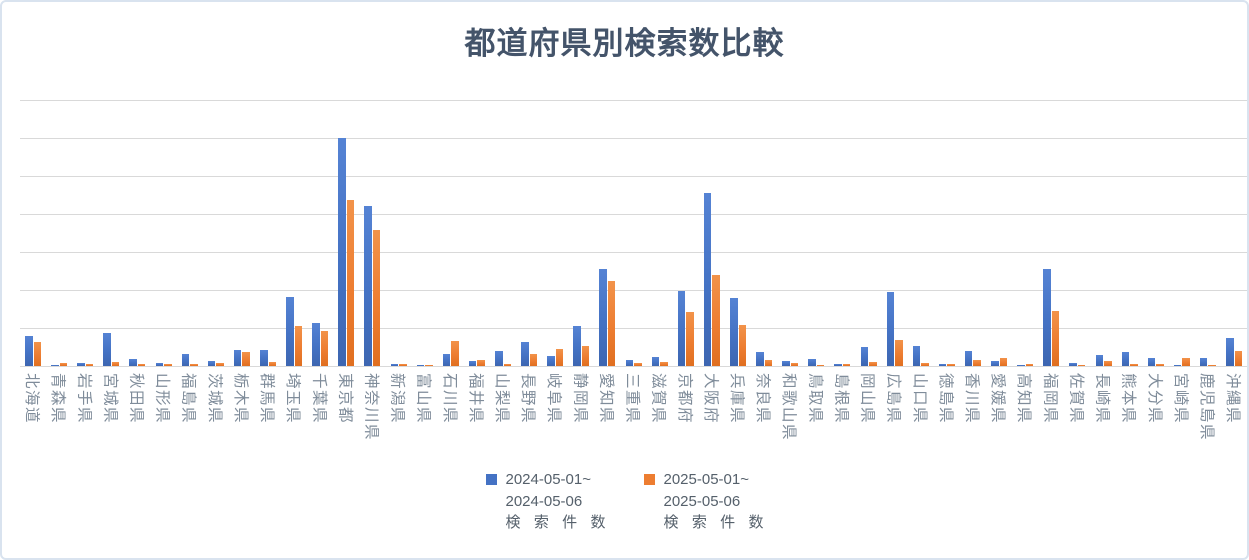 The height and width of the screenshot is (560, 1249). Describe the element at coordinates (58, 399) in the screenshot. I see `x-axis-label: 青森県` at that location.